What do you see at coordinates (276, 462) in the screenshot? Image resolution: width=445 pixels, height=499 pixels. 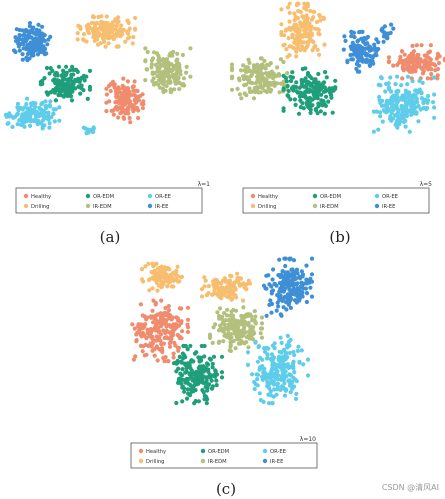 I see `legend-label-ir-ee: IR-EE` at bounding box center [276, 462].